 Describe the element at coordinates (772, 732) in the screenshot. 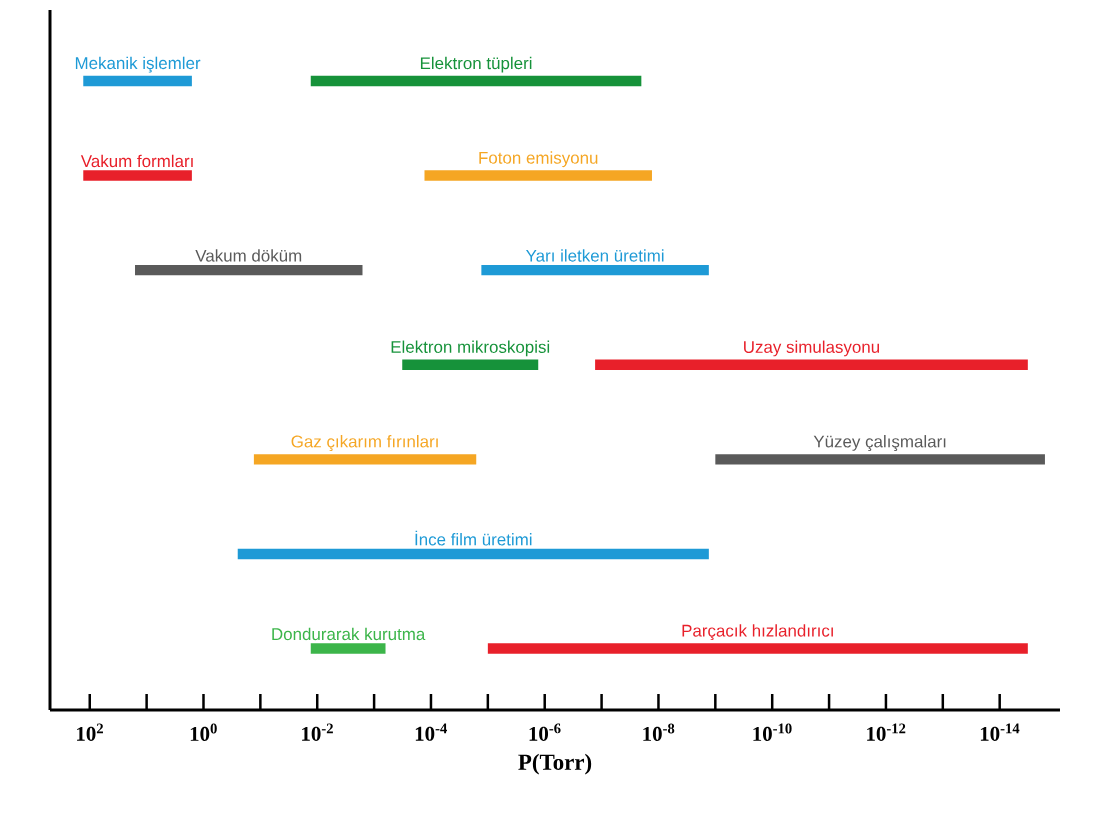

I see `x-tick-label: 10$^{-10}$` at that location.